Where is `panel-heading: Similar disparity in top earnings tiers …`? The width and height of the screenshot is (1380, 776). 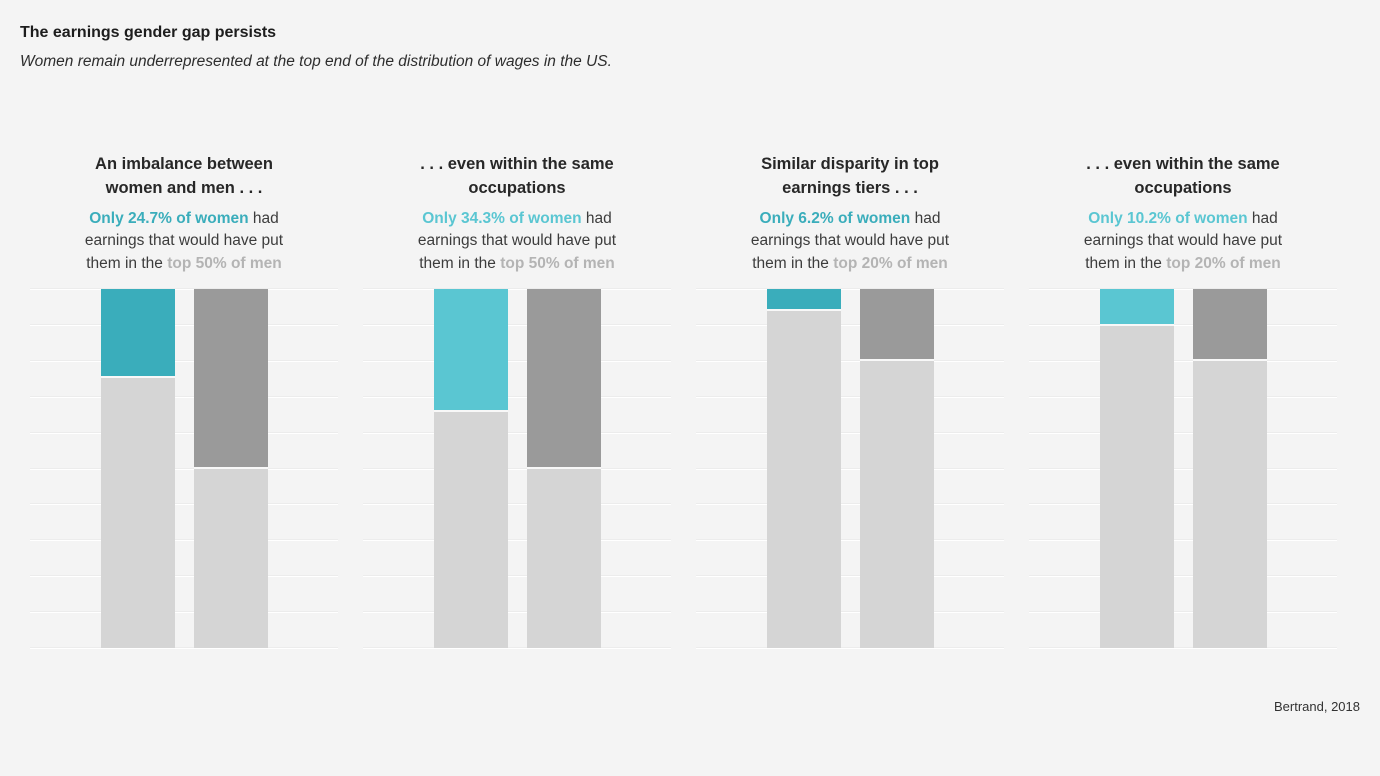
panel-heading: Similar disparity in top earnings tiers … is located at coordinates (850, 176).